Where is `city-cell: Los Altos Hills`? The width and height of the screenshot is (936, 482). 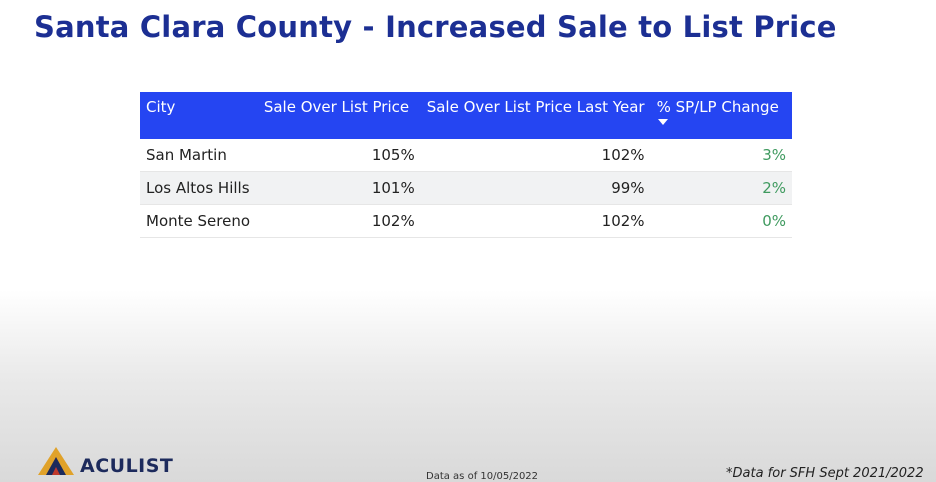
city-cell: Los Altos Hills is located at coordinates (199, 188).